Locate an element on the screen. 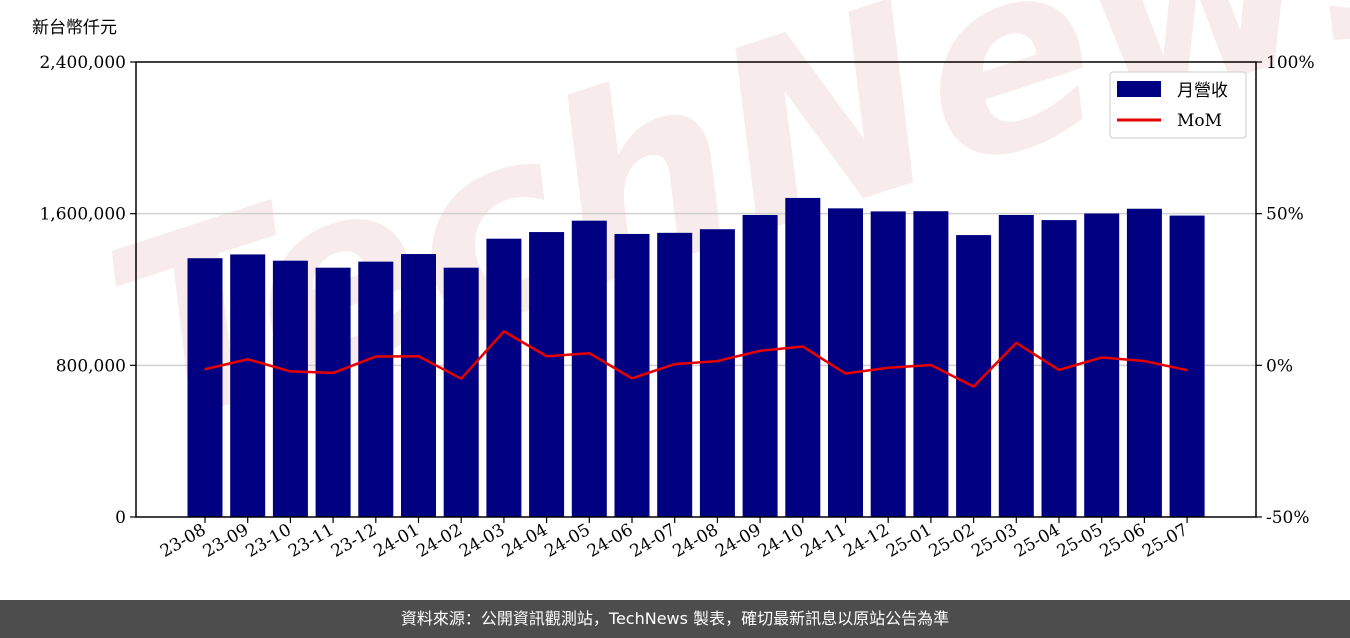  source-footer: 資料來源：公開資訊觀測站，TechNews 製表，確切最新訊息以原站公告為準 is located at coordinates (675, 619).